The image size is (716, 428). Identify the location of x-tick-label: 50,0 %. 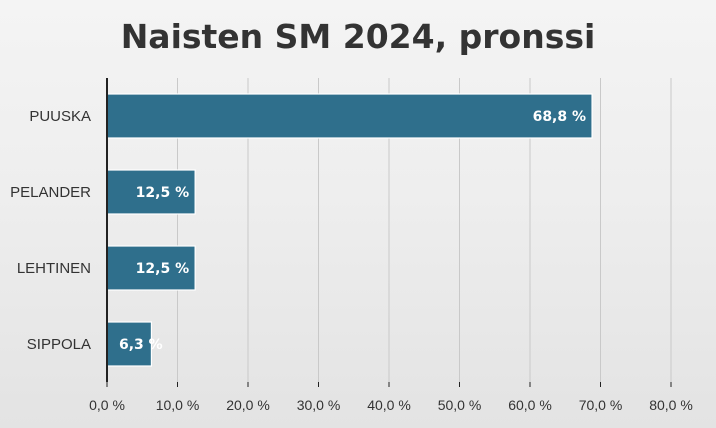
(460, 405).